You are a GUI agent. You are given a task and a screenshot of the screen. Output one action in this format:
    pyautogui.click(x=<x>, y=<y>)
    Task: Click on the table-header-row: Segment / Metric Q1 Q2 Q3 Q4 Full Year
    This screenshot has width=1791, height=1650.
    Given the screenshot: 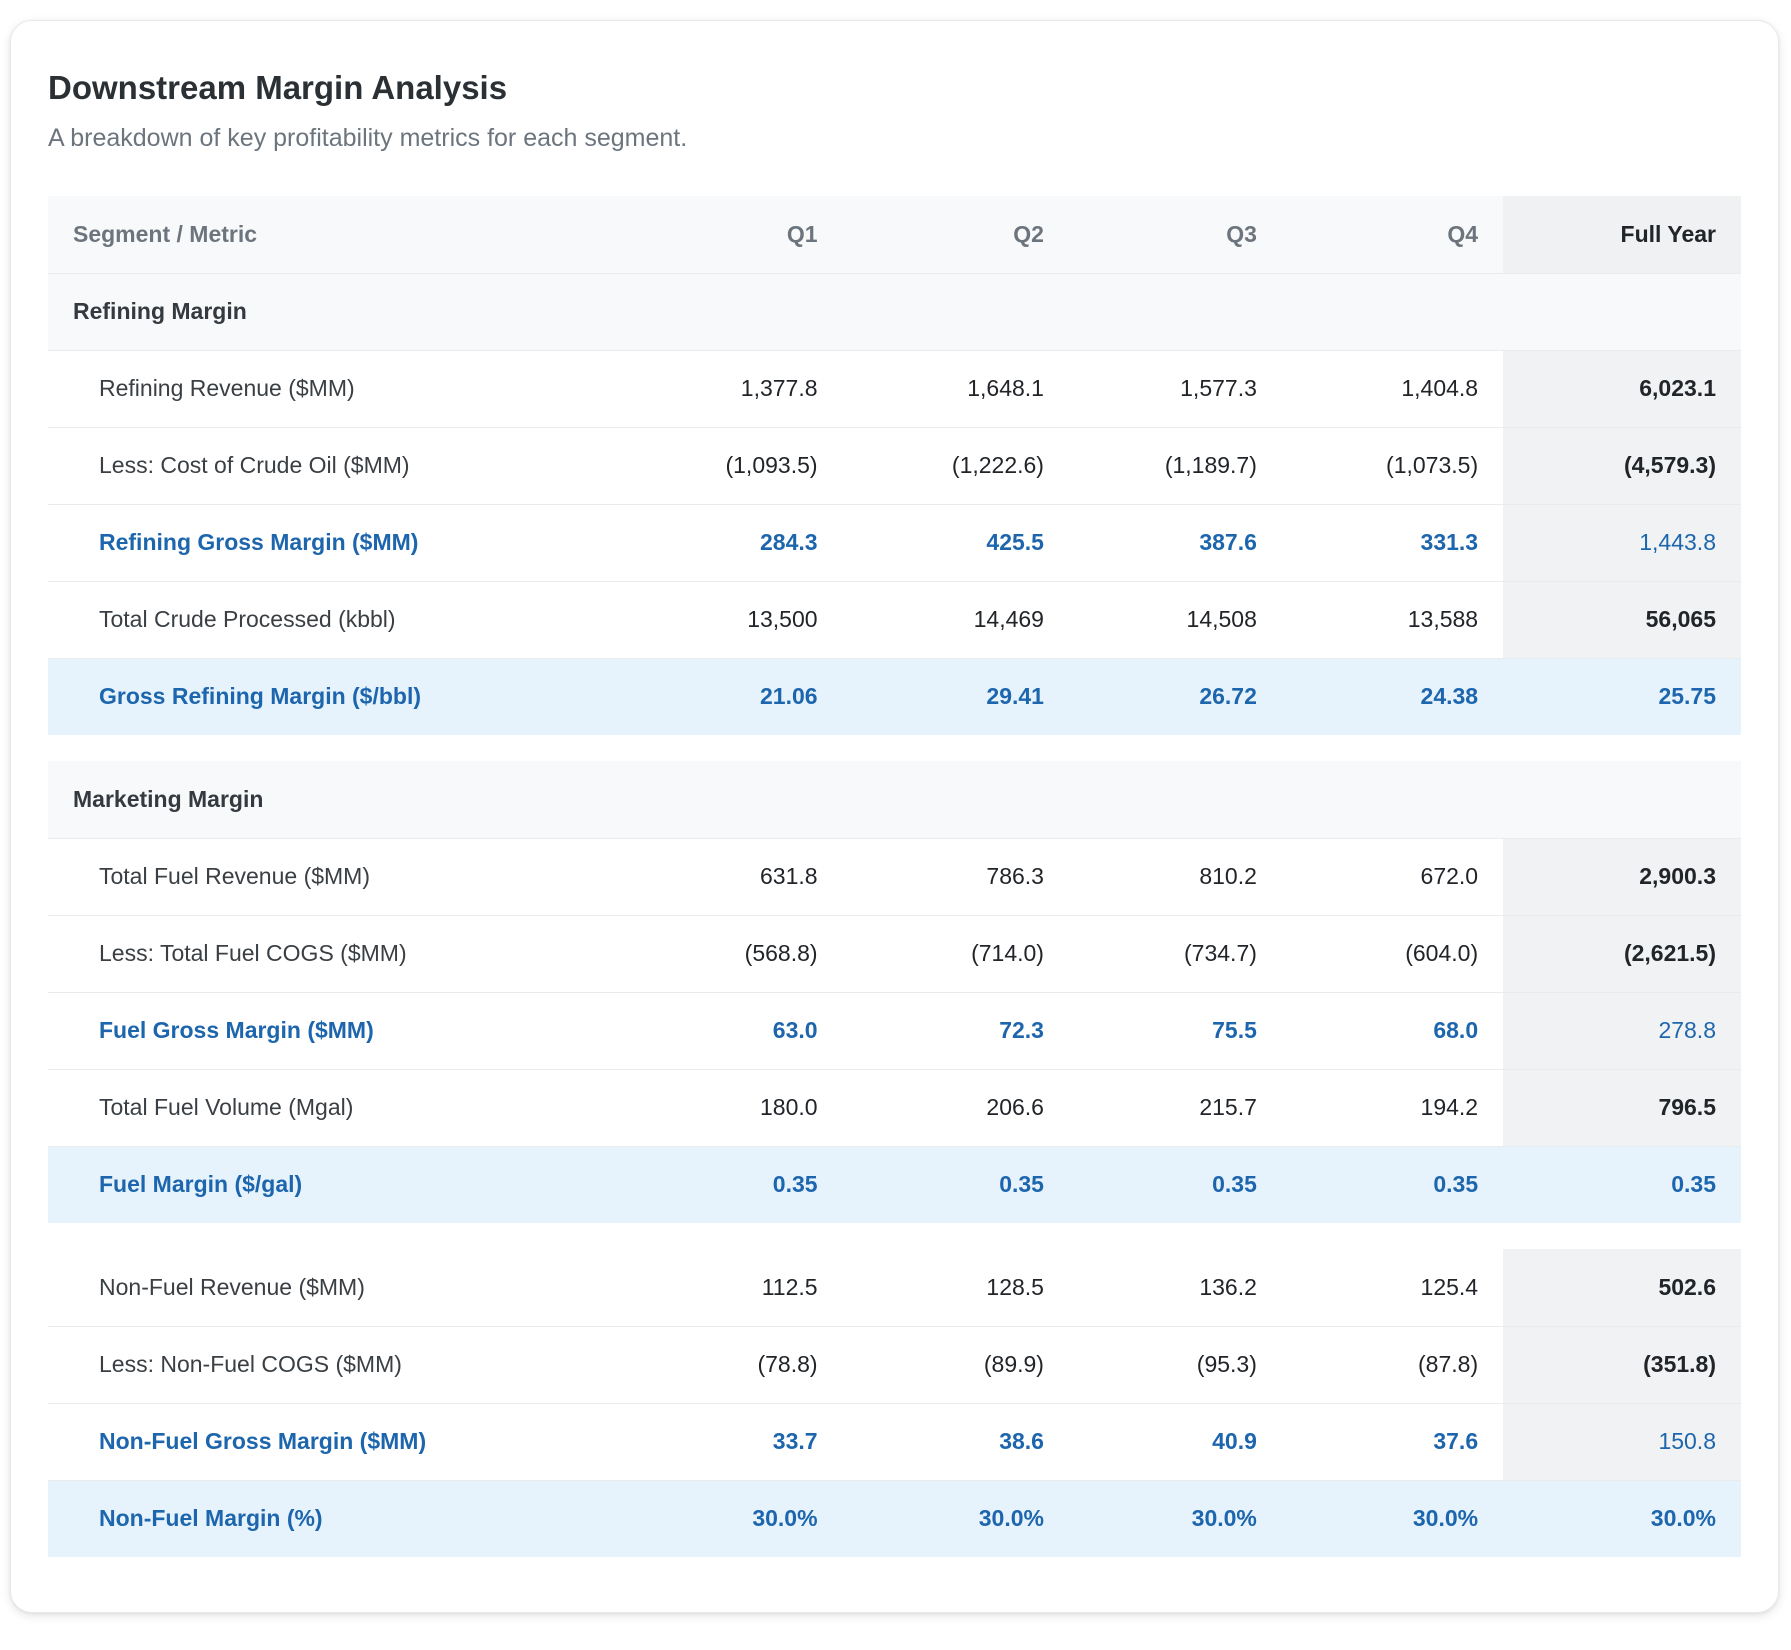 What is the action you would take?
    pyautogui.click(x=894, y=235)
    